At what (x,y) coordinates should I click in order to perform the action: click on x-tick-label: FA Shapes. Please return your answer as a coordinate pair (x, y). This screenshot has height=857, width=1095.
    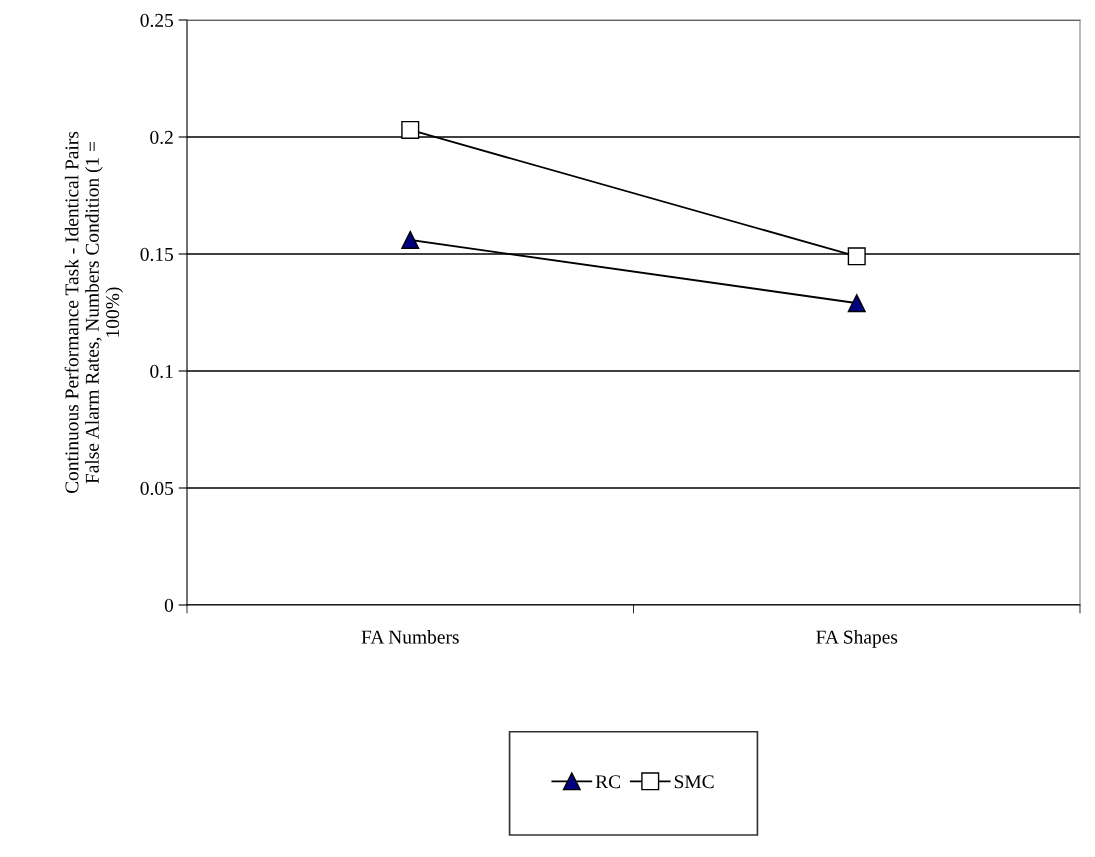
    Looking at the image, I should click on (857, 639).